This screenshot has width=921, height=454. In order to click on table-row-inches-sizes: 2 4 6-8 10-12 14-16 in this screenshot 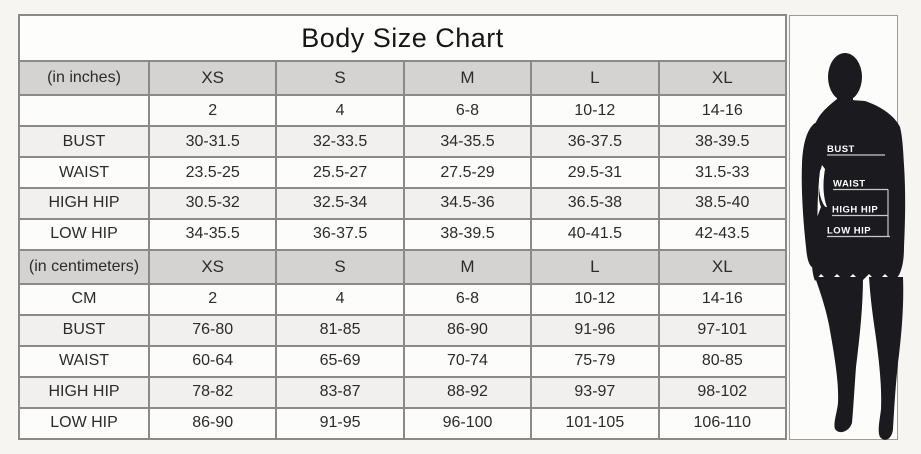, I will do `click(403, 111)`.